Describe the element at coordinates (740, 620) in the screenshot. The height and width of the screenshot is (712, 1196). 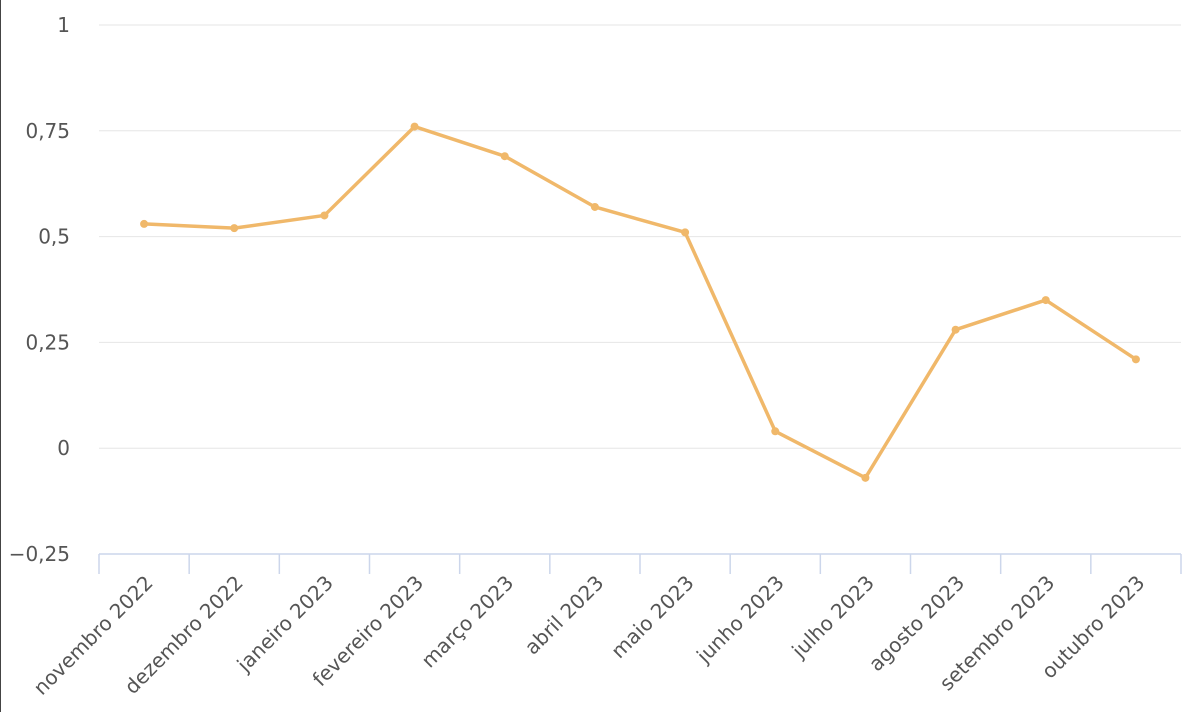
I see `x-tick-label: junho 2023` at that location.